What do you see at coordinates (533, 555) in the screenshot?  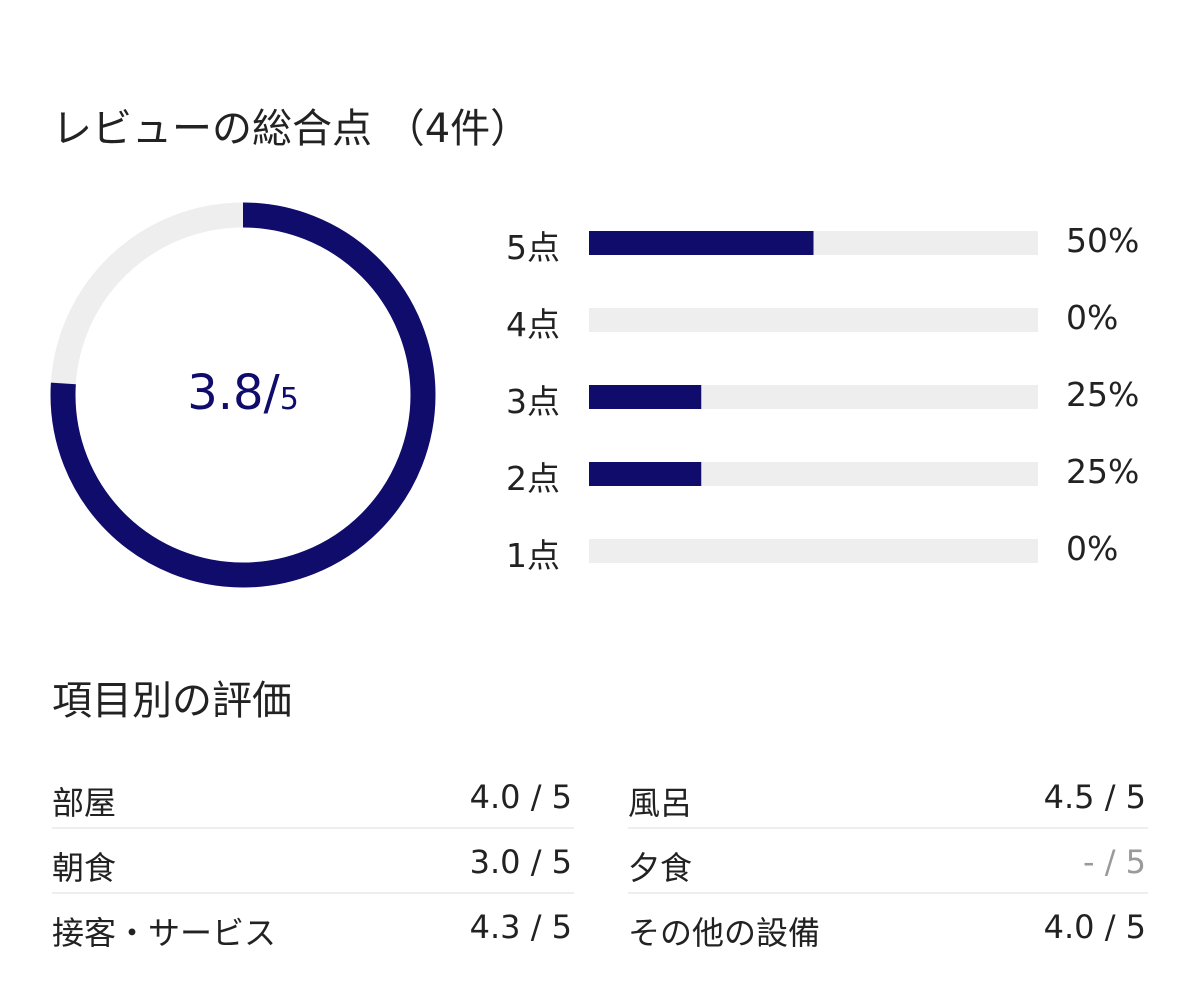 I see `star-label: 1点` at bounding box center [533, 555].